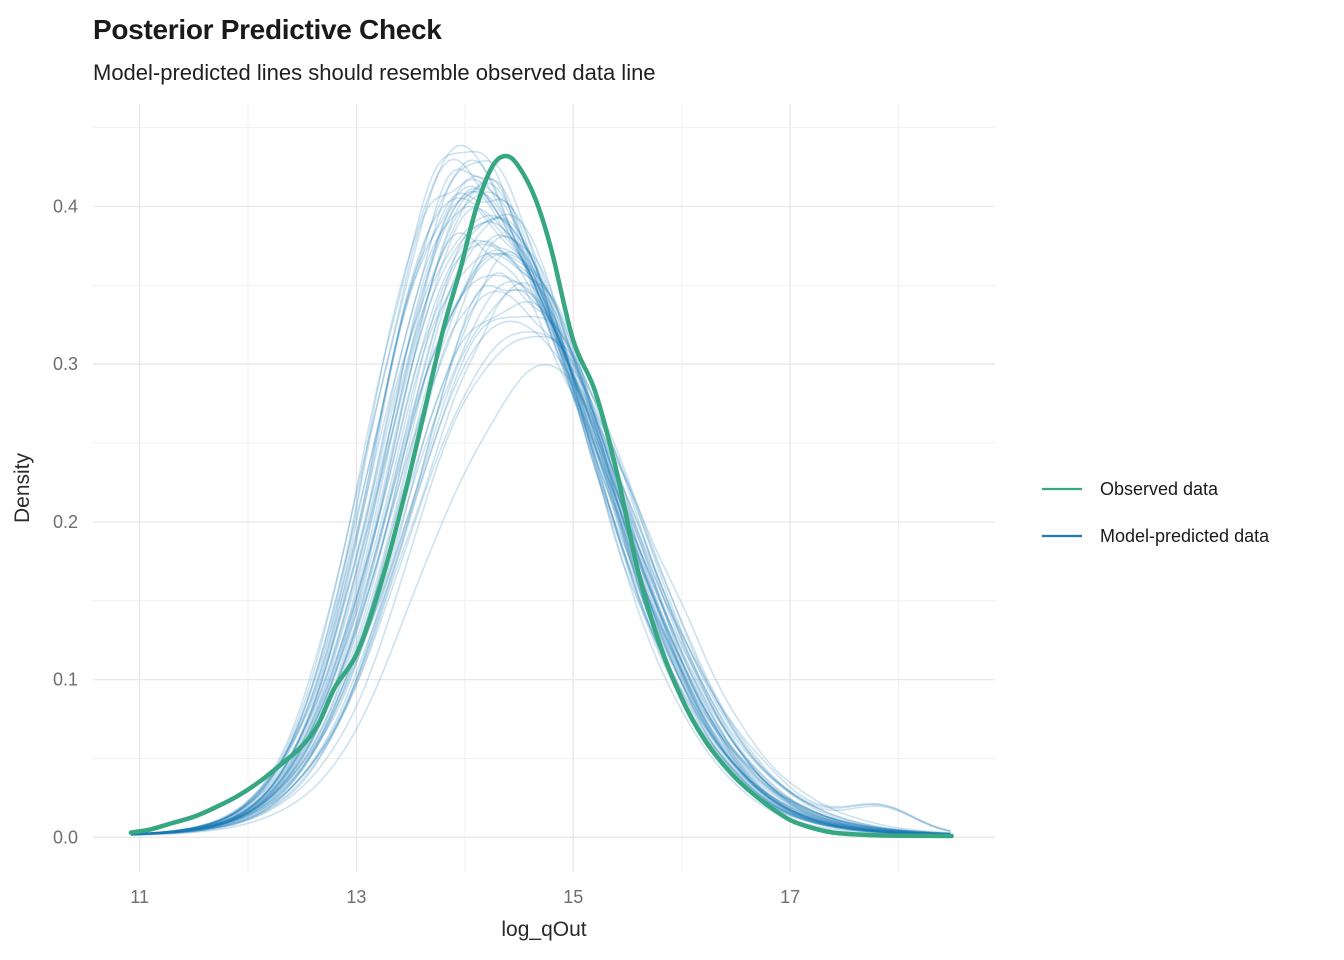 This screenshot has width=1344, height=960. I want to click on legend-item-predicted: Model-predicted data, so click(1156, 536).